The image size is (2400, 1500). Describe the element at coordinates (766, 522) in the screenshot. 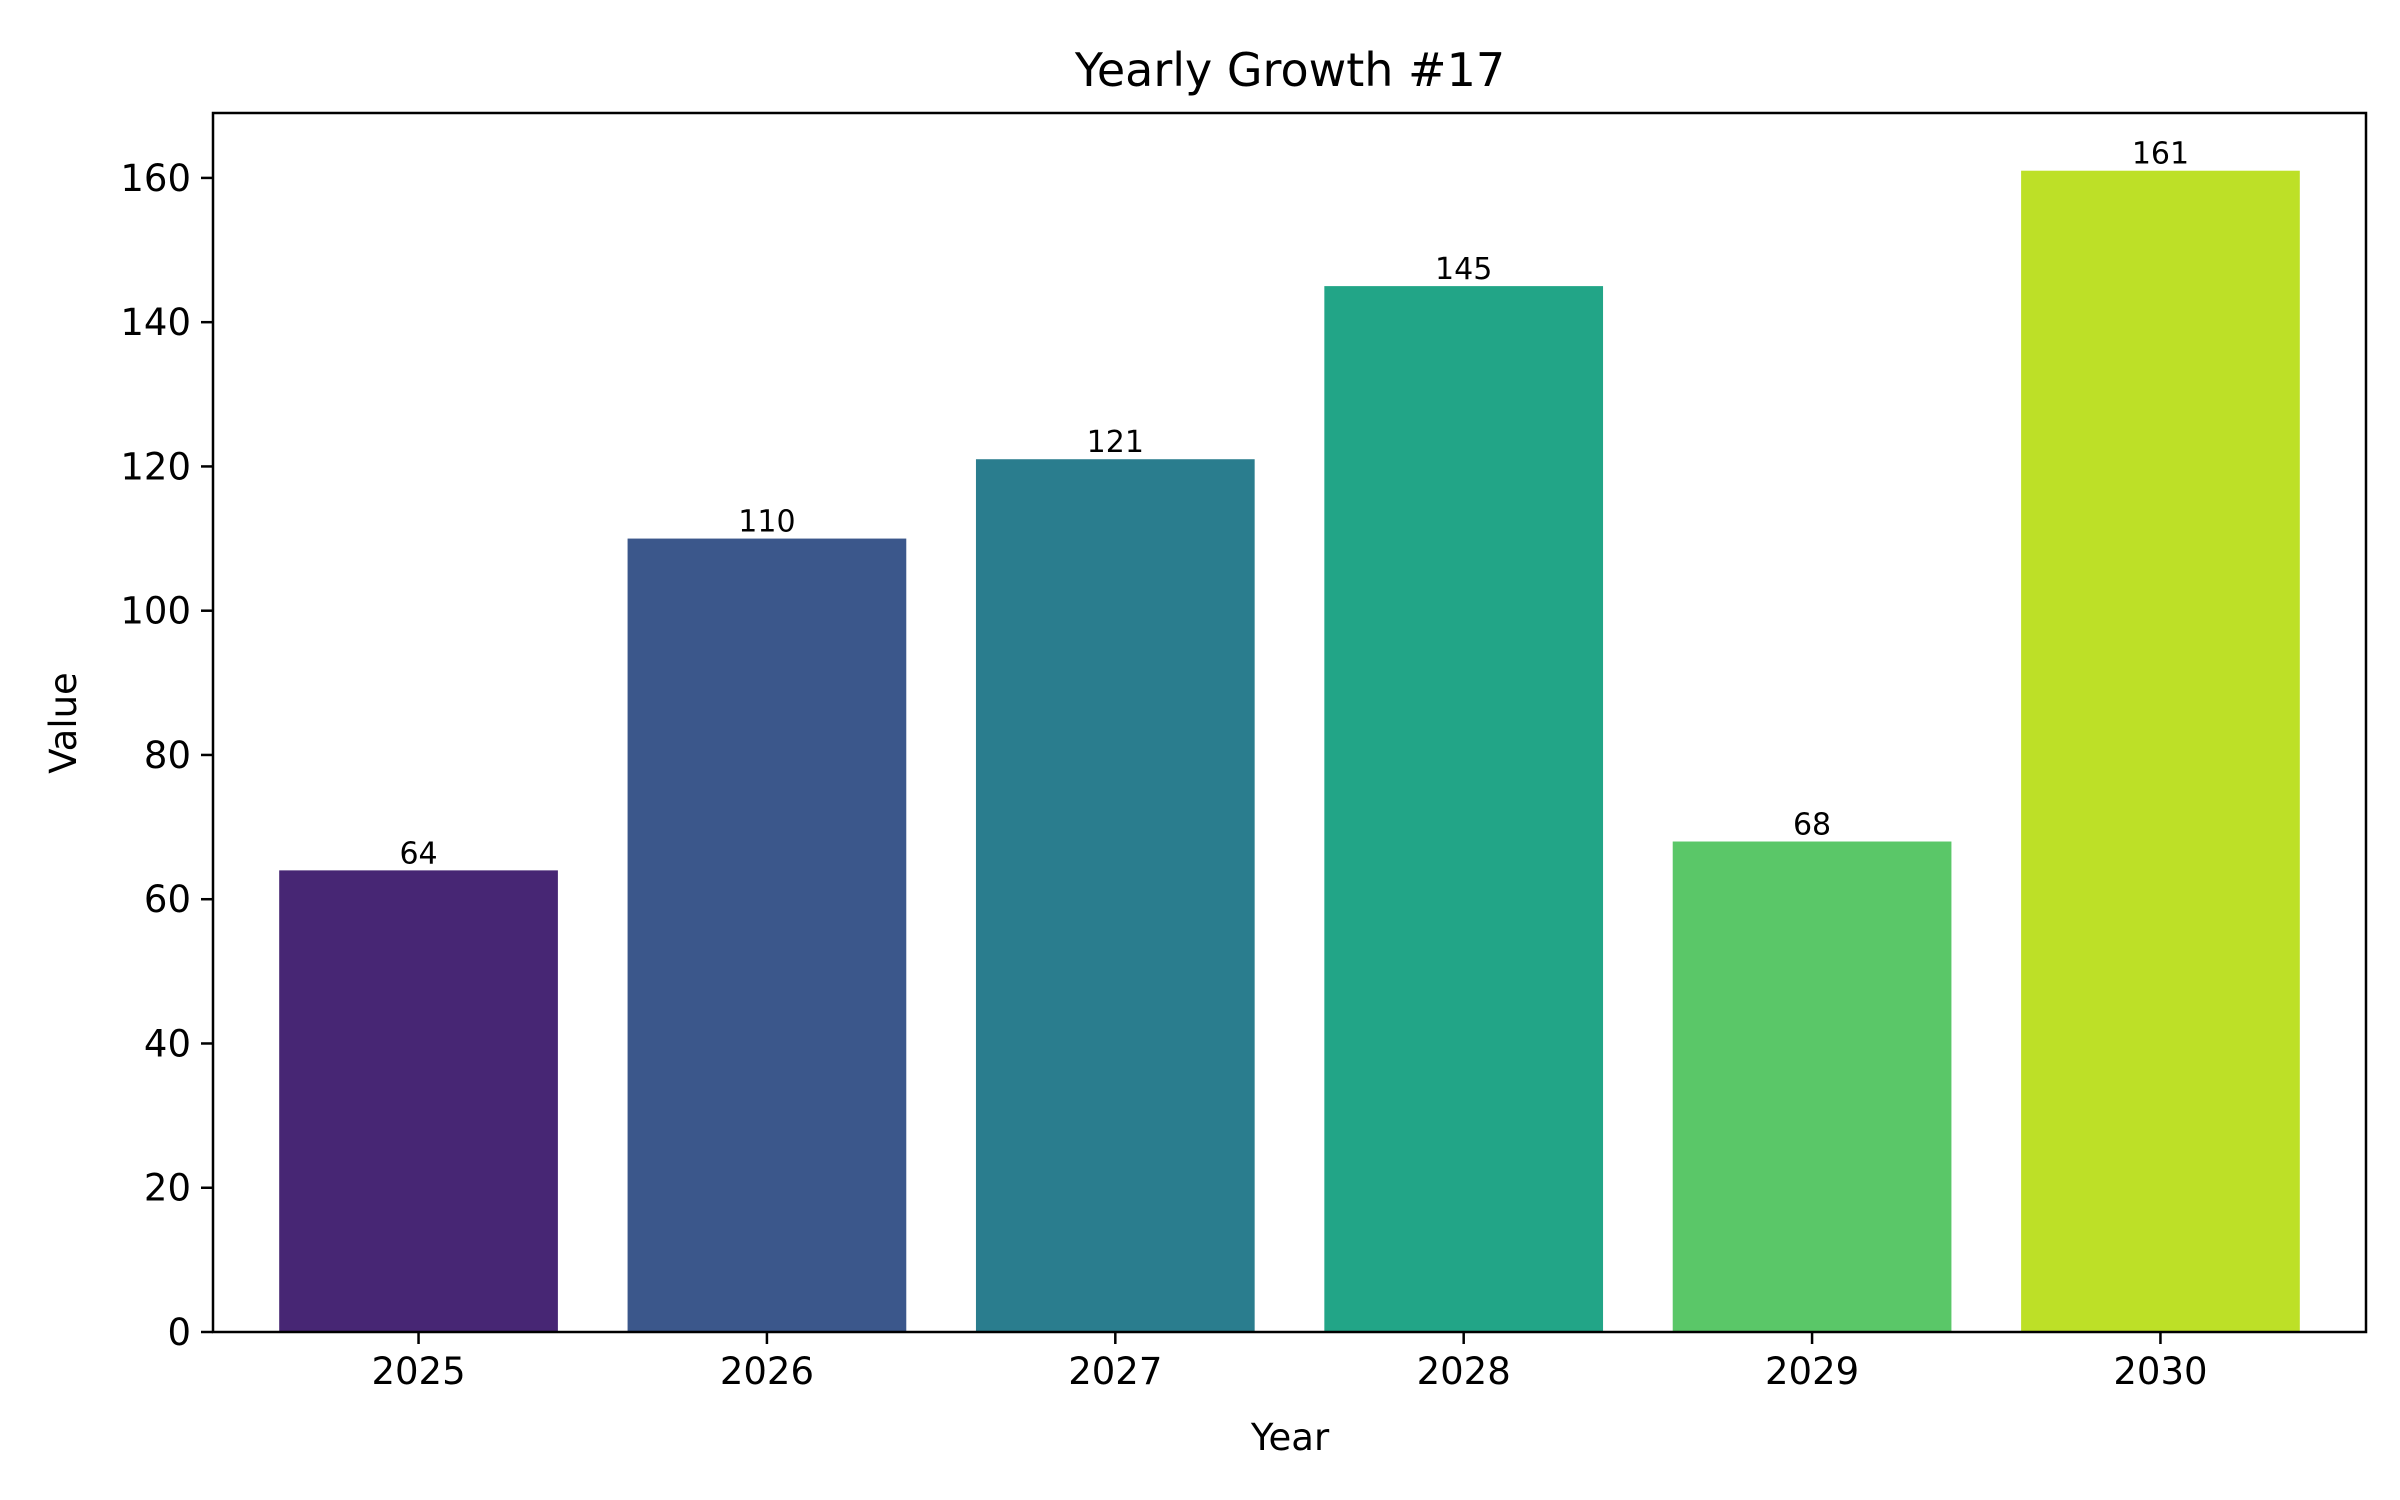

I see `bar-value-label: 110` at that location.